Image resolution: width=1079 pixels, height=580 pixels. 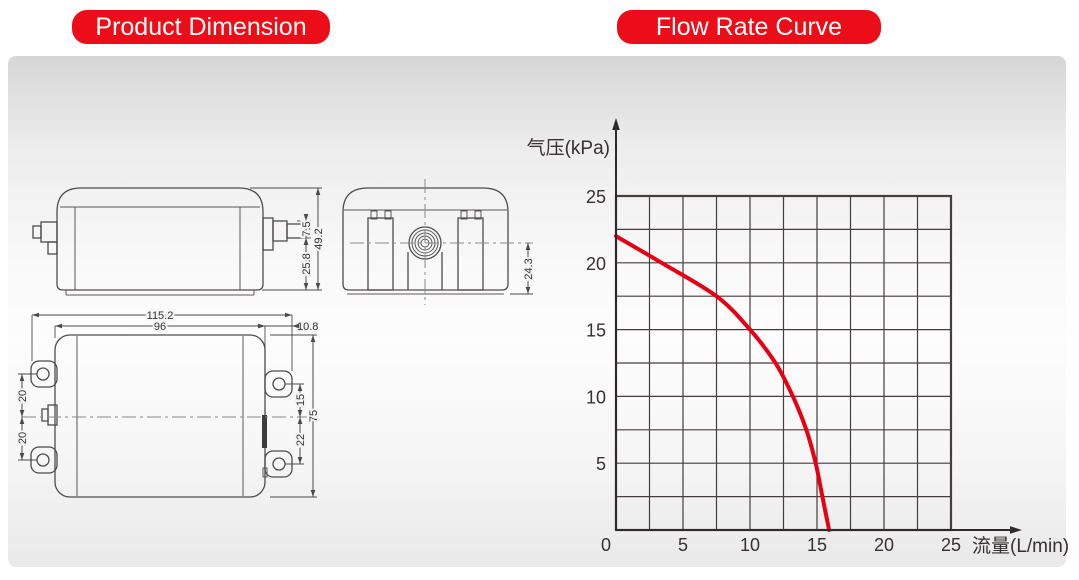 What do you see at coordinates (23, 438) in the screenshot?
I see `dim-plan-left-lower: 20` at bounding box center [23, 438].